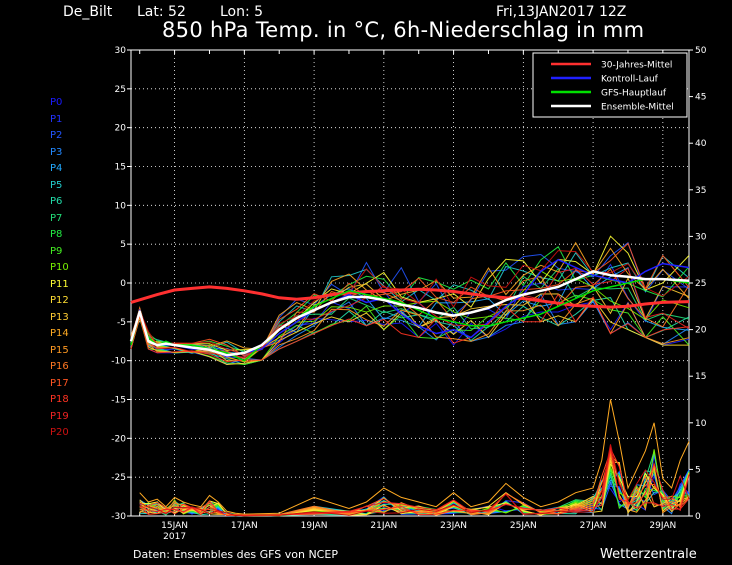 Image resolution: width=732 pixels, height=565 pixels. What do you see at coordinates (123, 284) in the screenshot?
I see `y-tick-label: 0` at bounding box center [123, 284].